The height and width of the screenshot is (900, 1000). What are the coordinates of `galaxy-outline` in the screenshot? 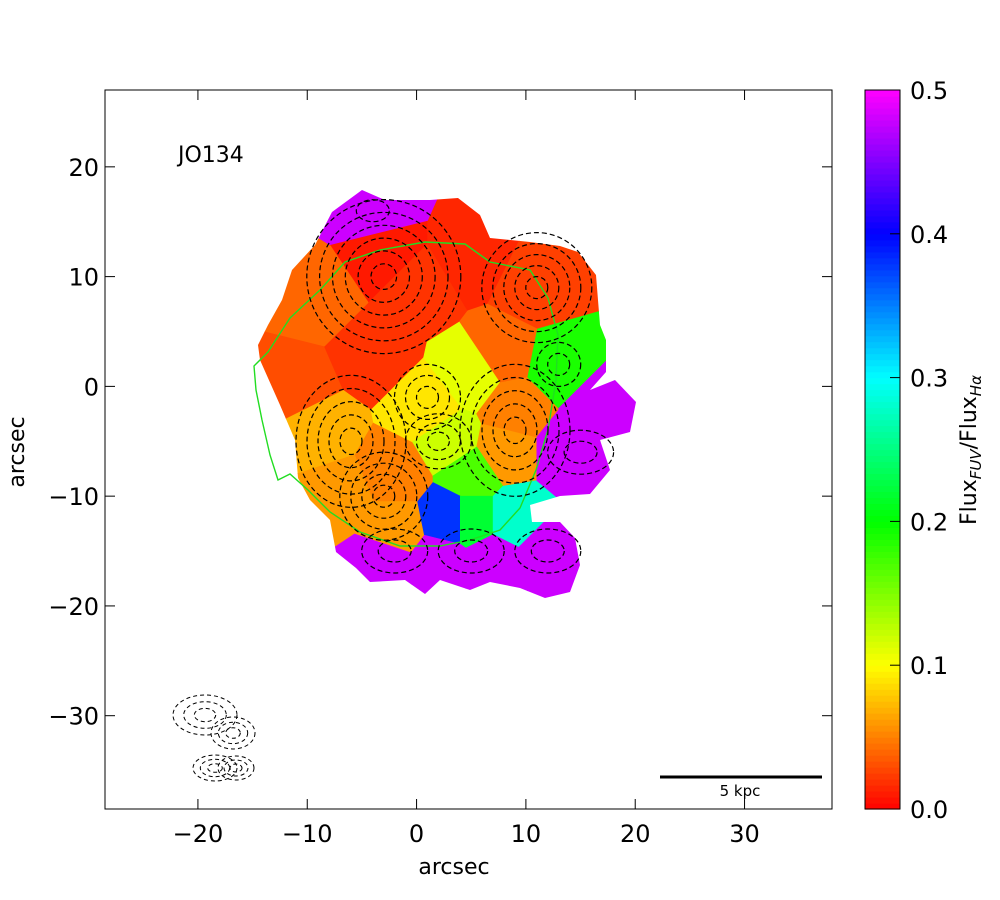 It's located at (406, 394).